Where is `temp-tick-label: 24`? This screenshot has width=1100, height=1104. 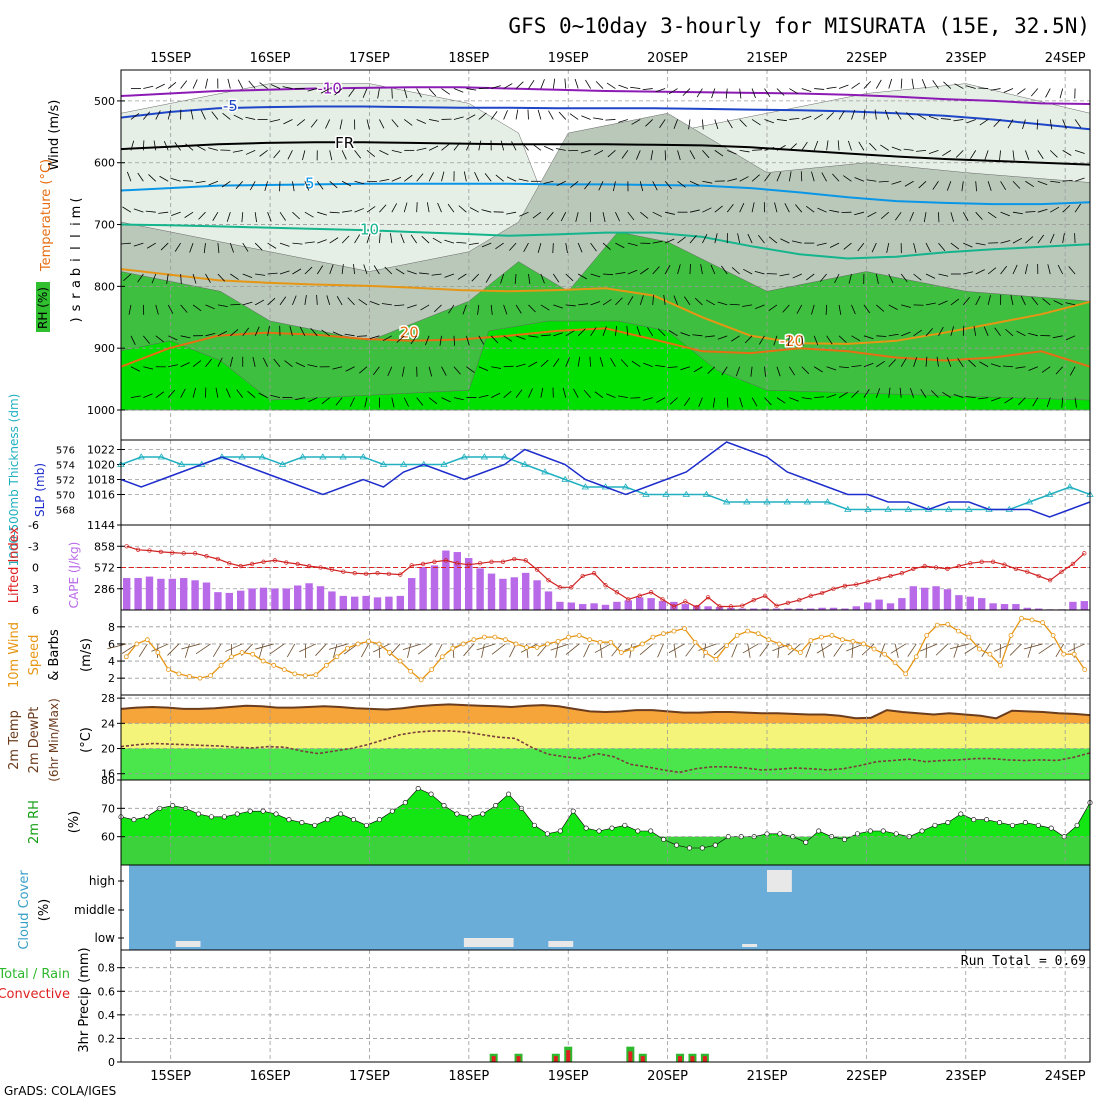 temp-tick-label: 24 is located at coordinates (108, 723).